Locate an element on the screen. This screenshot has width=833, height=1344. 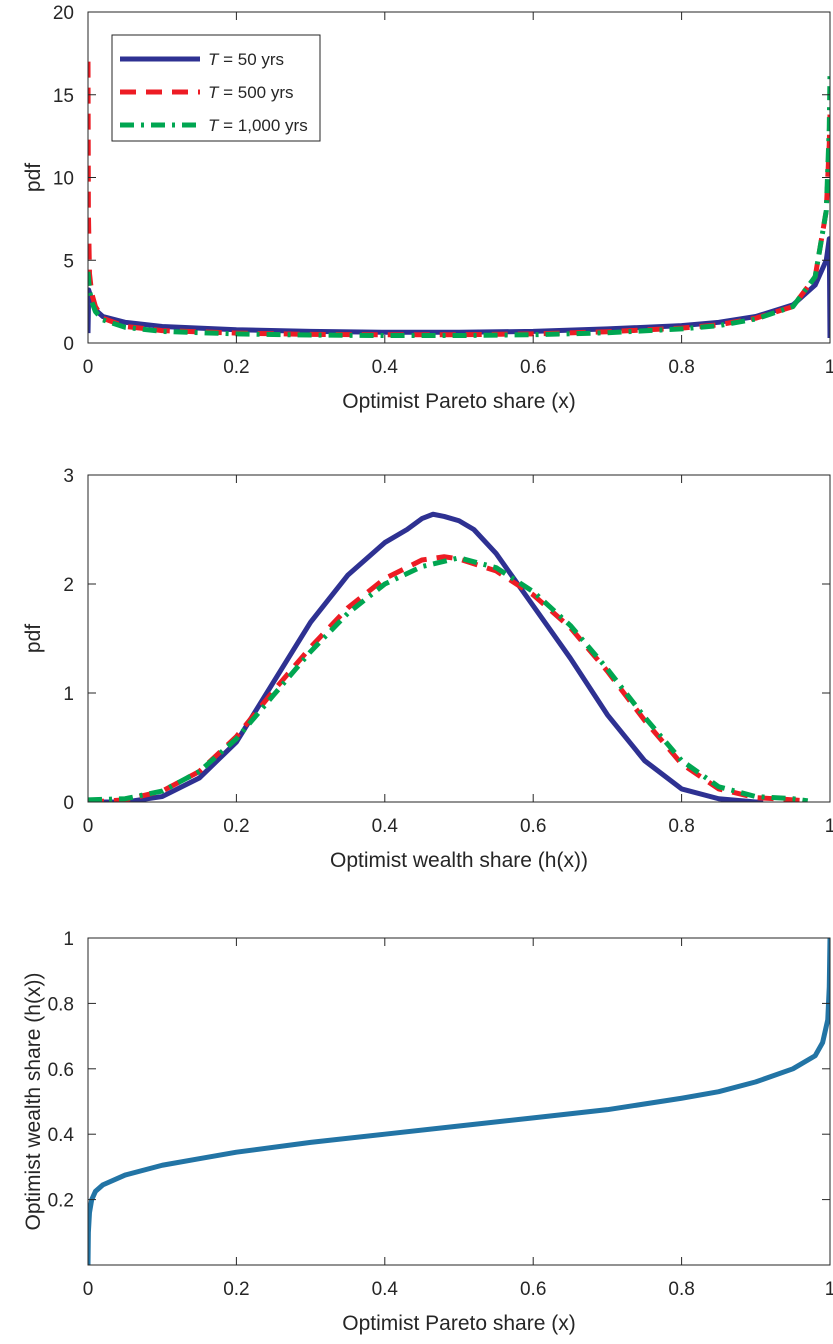
y-tick-label: 0.2 is located at coordinates (61, 1201).